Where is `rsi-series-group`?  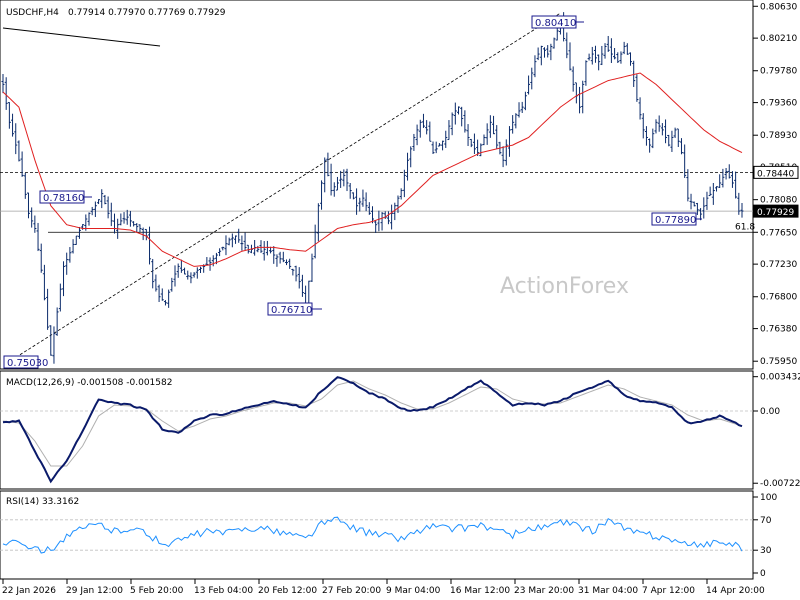 rsi-series-group is located at coordinates (376, 535).